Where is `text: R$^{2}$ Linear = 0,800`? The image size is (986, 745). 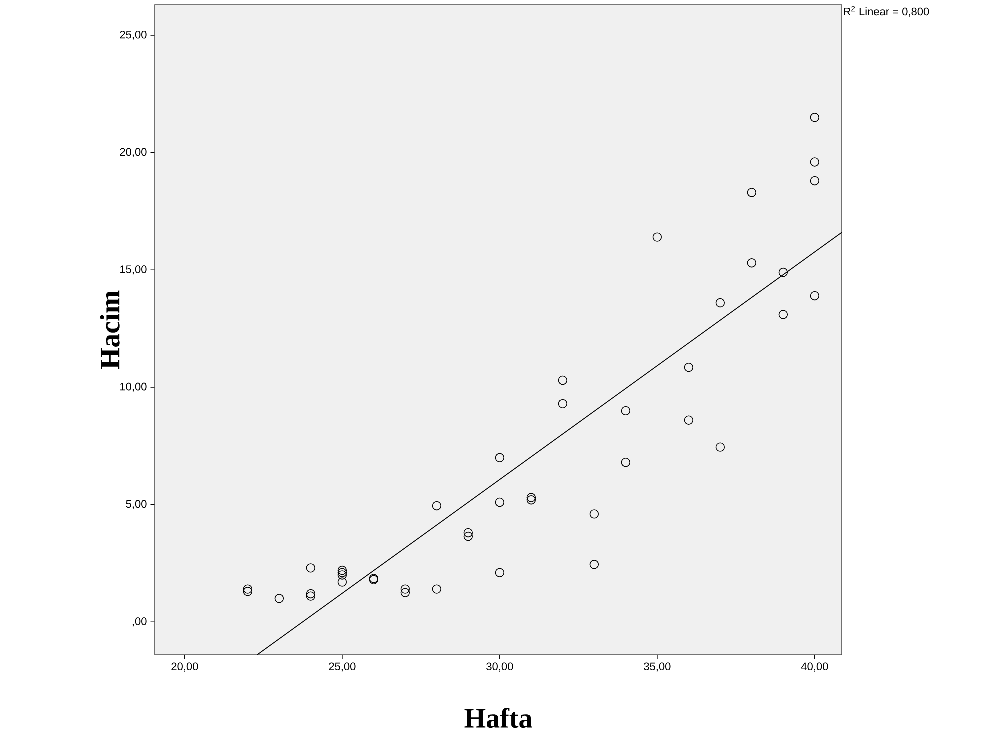 text: R$^{2}$ Linear = 0,800 is located at coordinates (887, 11).